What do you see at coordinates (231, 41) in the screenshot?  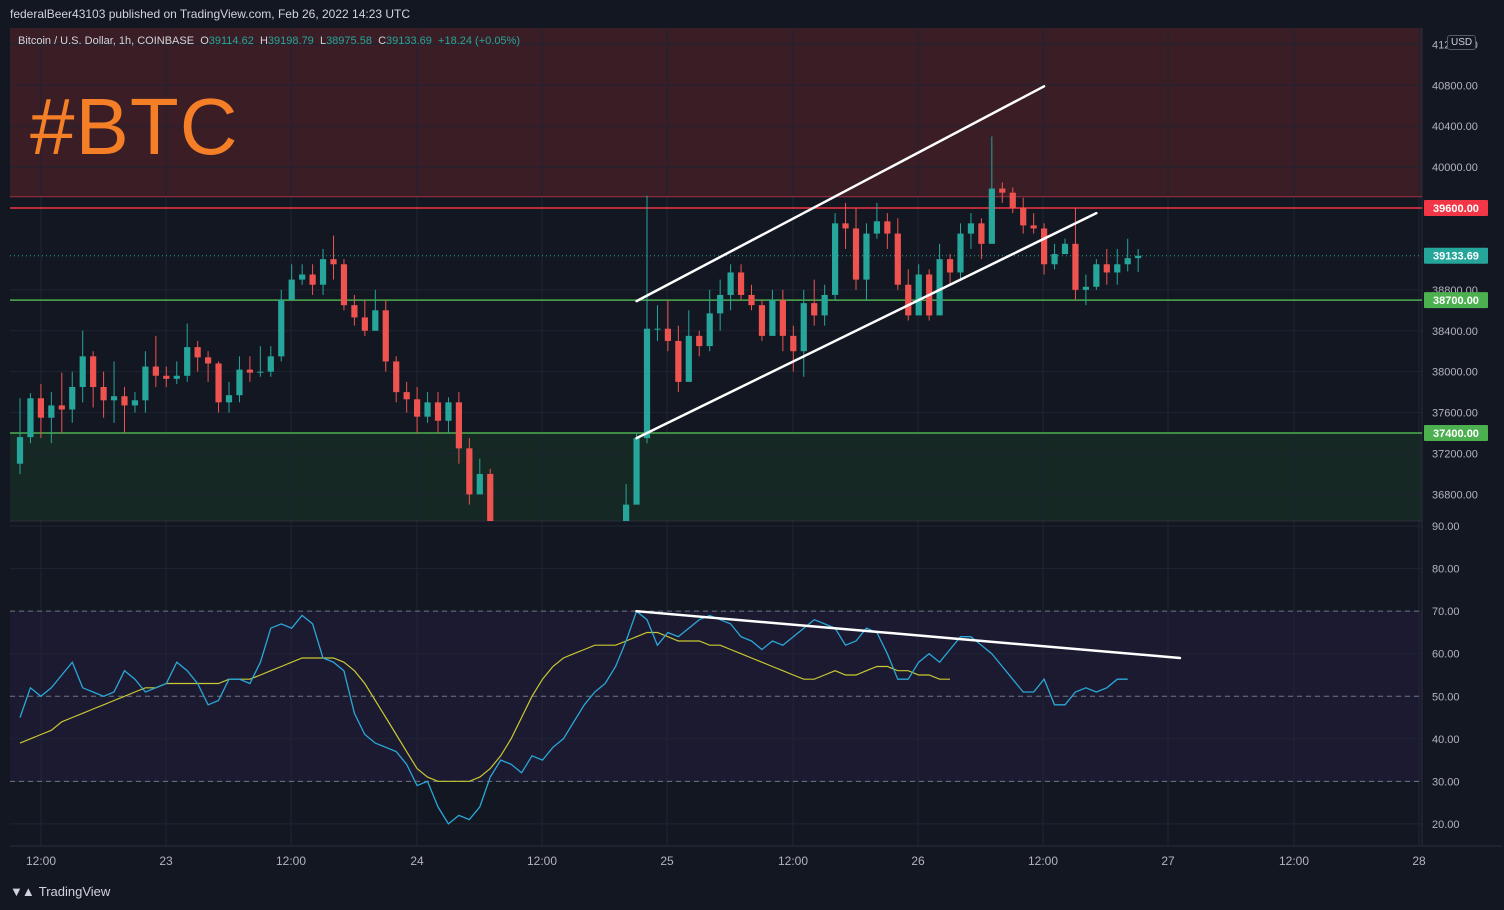 I see `legend-open-value: 39114.62` at bounding box center [231, 41].